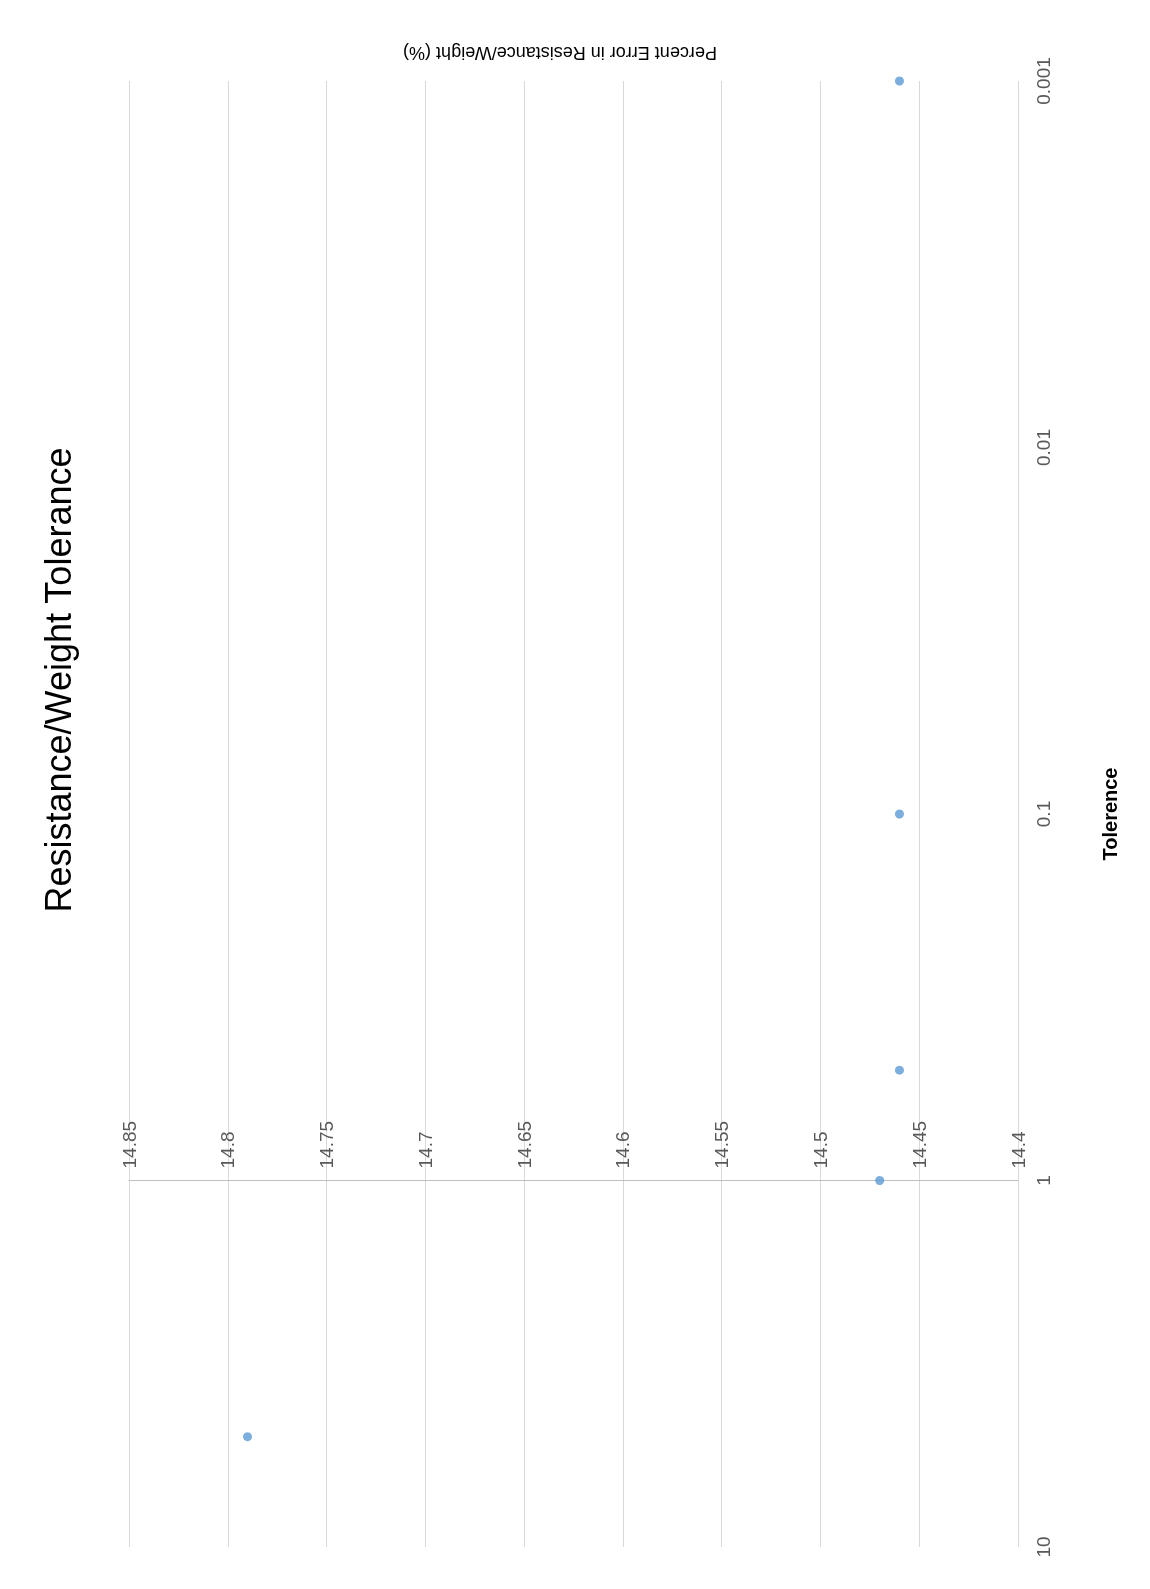 The height and width of the screenshot is (1589, 1150). Describe the element at coordinates (623, 1150) in the screenshot. I see `x-tick-label: 14.6` at that location.